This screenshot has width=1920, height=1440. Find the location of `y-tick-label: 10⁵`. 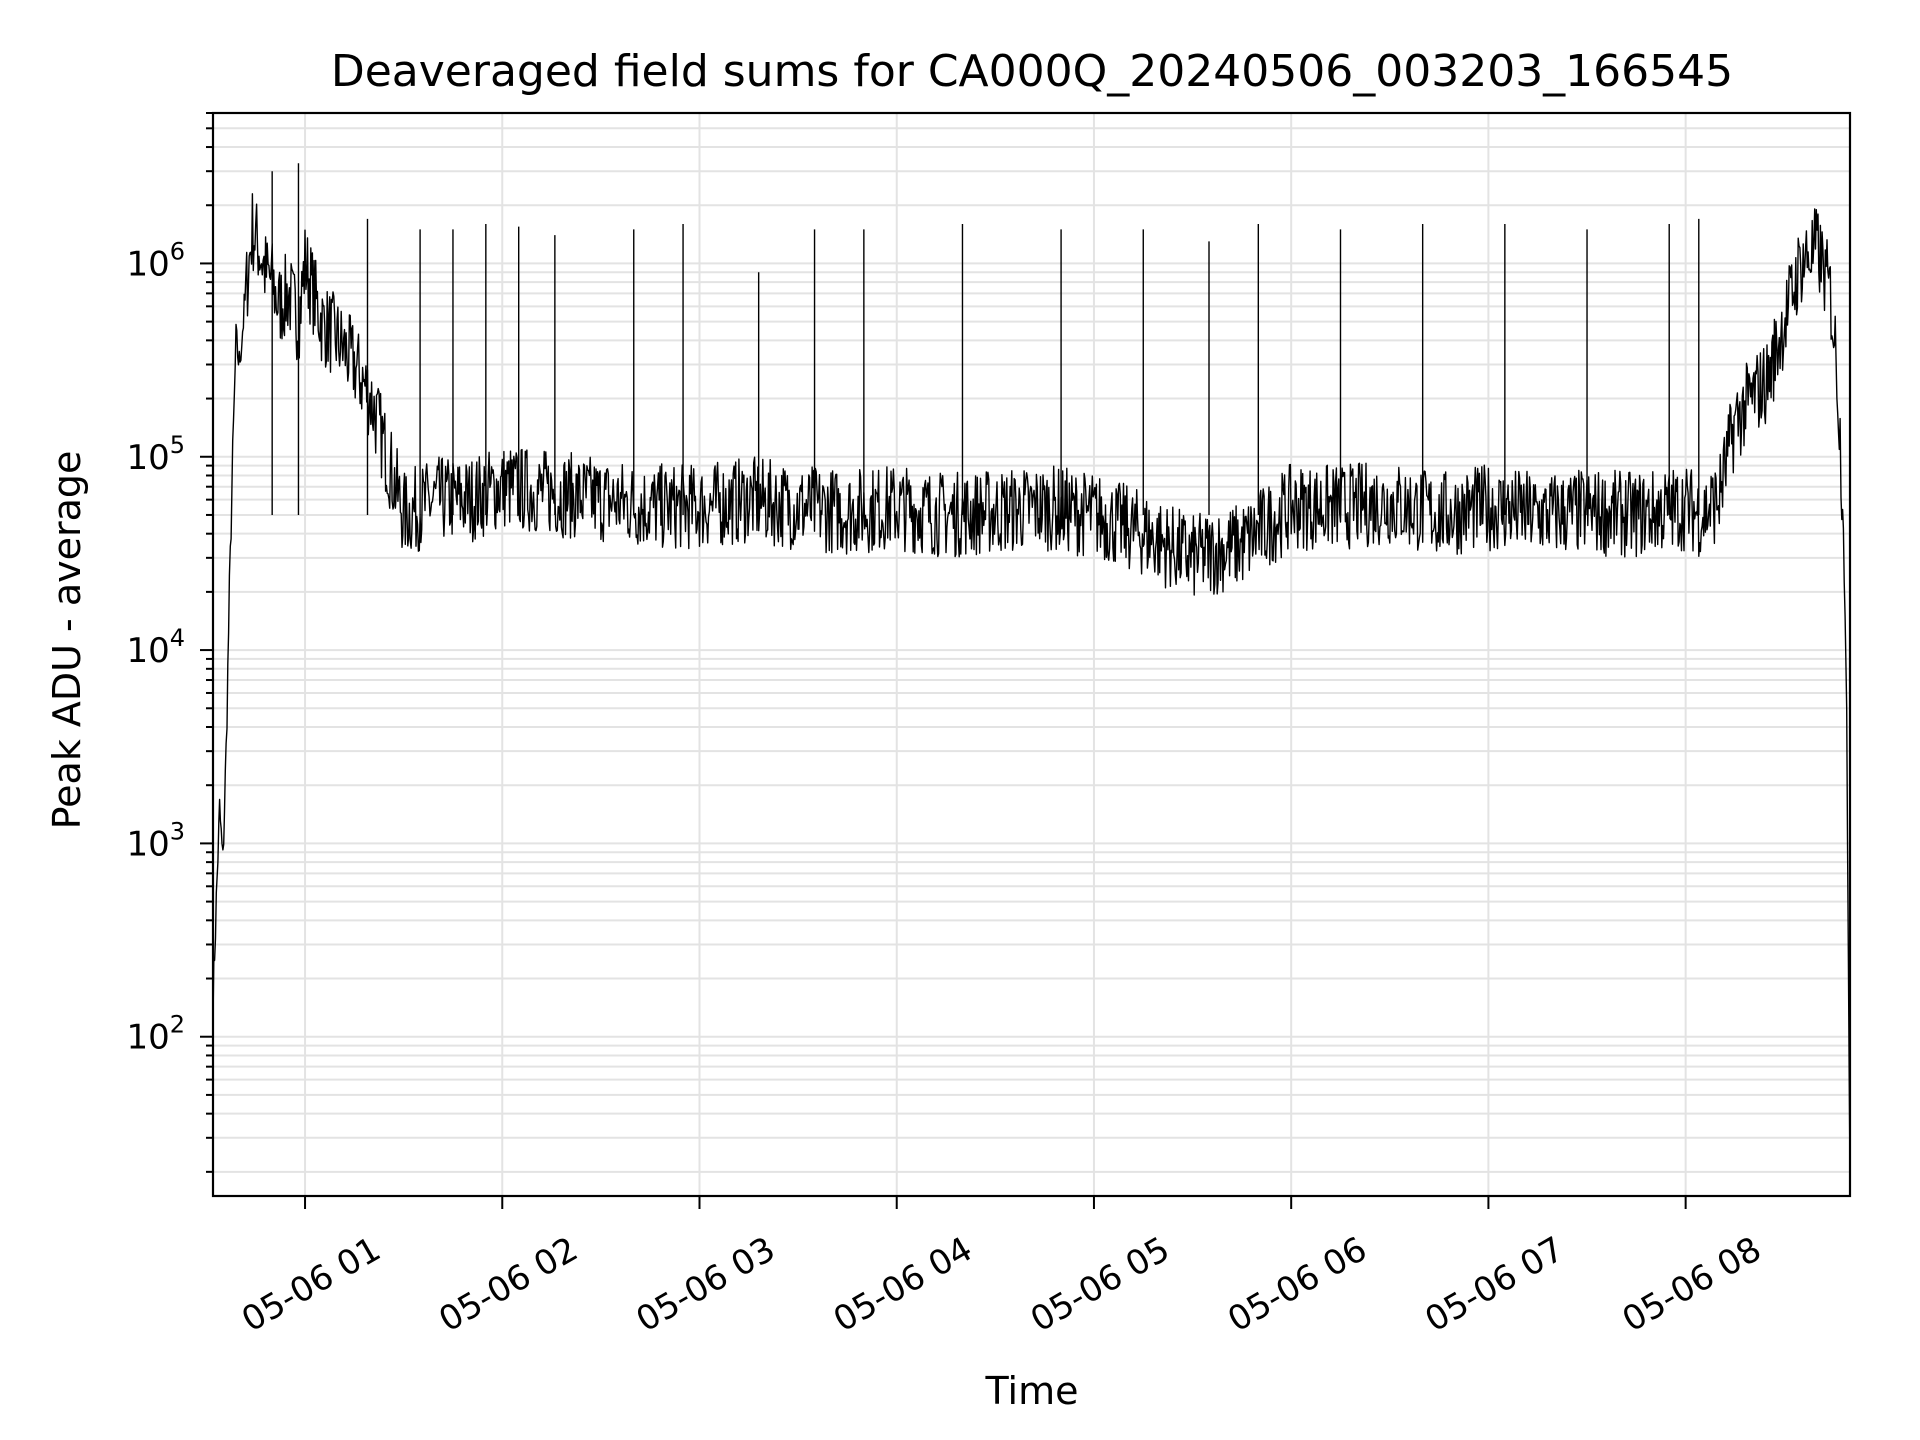

y-tick-label: 10⁵ is located at coordinates (155, 454).